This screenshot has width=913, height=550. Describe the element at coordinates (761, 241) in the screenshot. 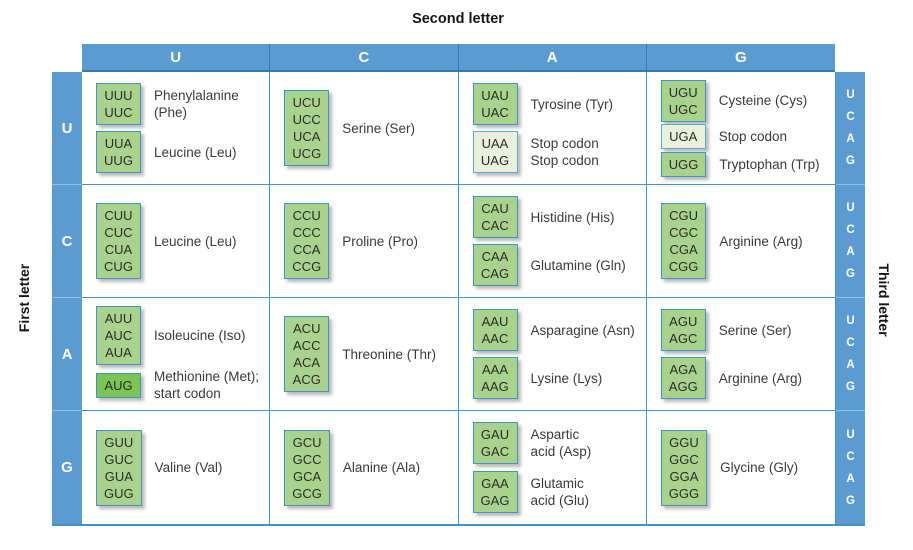

I see `amino-acid-label: Arginine (Arg)` at that location.